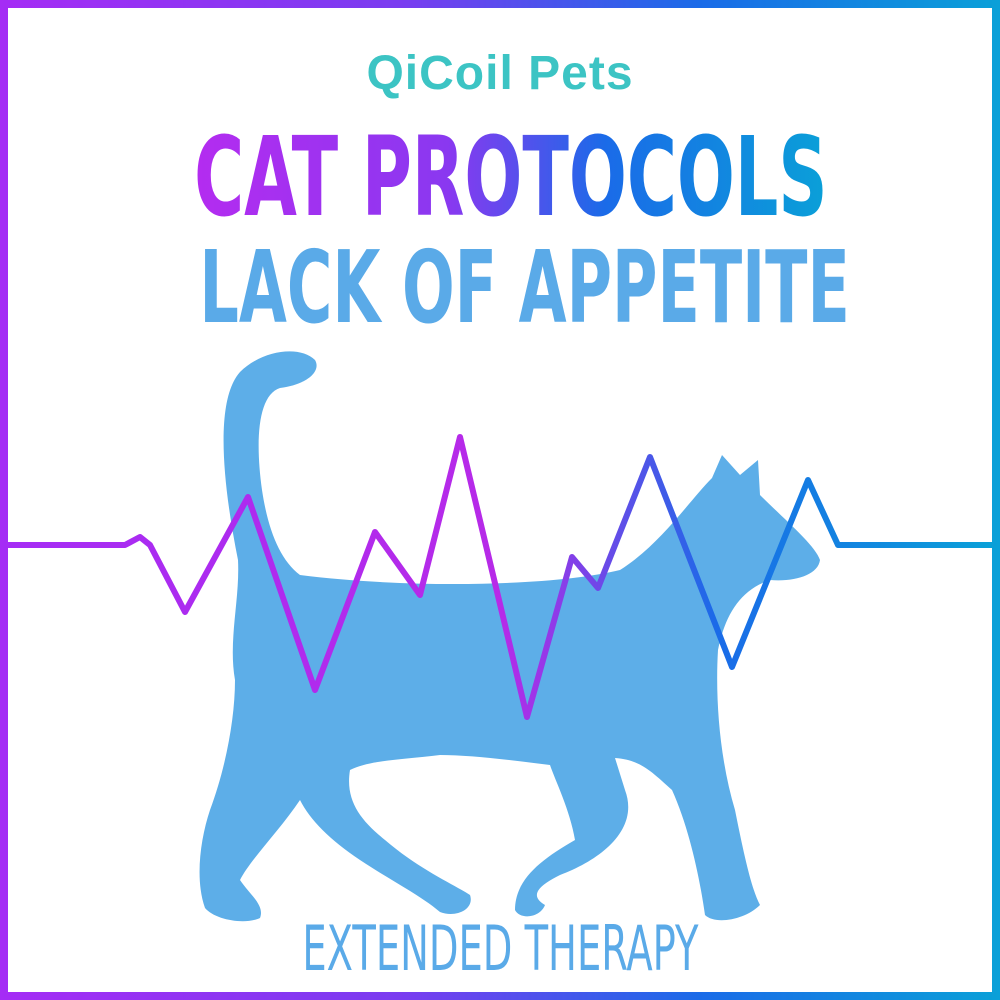 The image size is (1000, 1000). I want to click on page-title: CAT PROTOCOLS, so click(511, 177).